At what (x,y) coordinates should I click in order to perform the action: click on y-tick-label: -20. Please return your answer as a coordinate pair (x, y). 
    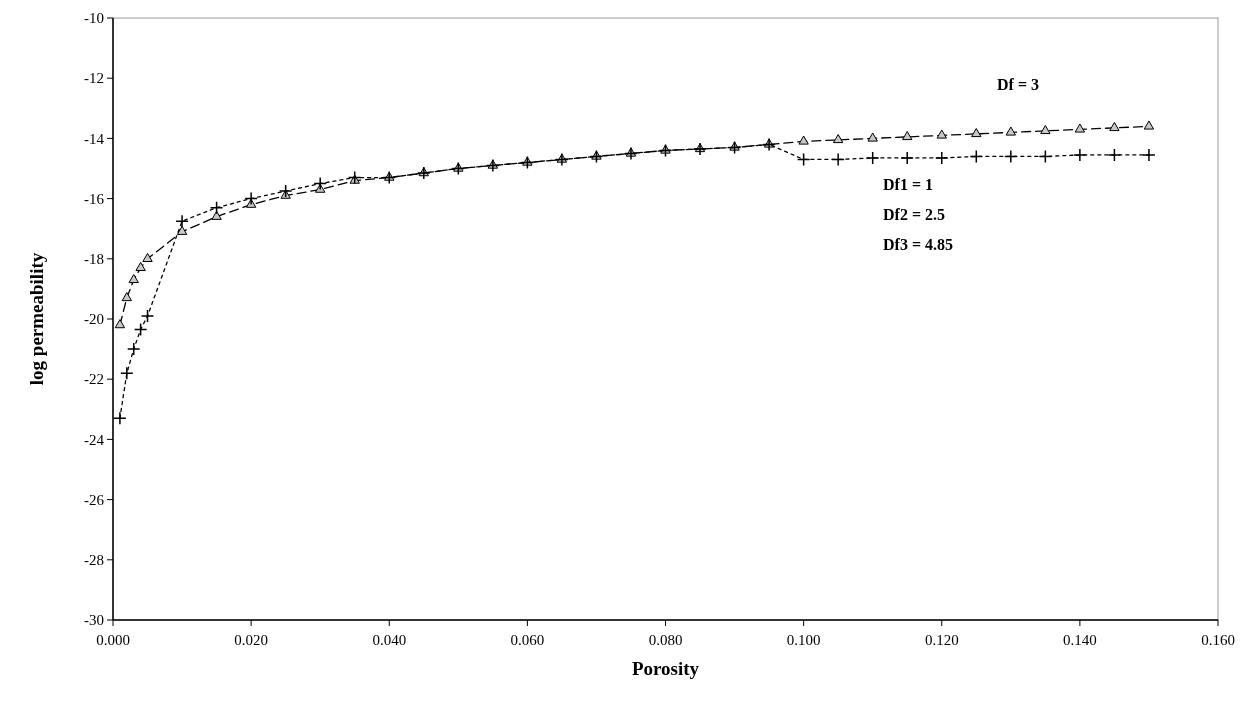
    Looking at the image, I should click on (94, 319).